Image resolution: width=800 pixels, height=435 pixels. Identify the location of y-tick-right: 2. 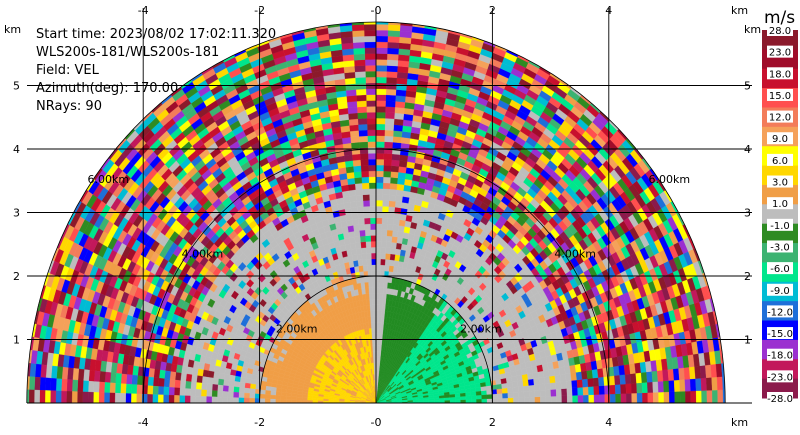
(747, 276).